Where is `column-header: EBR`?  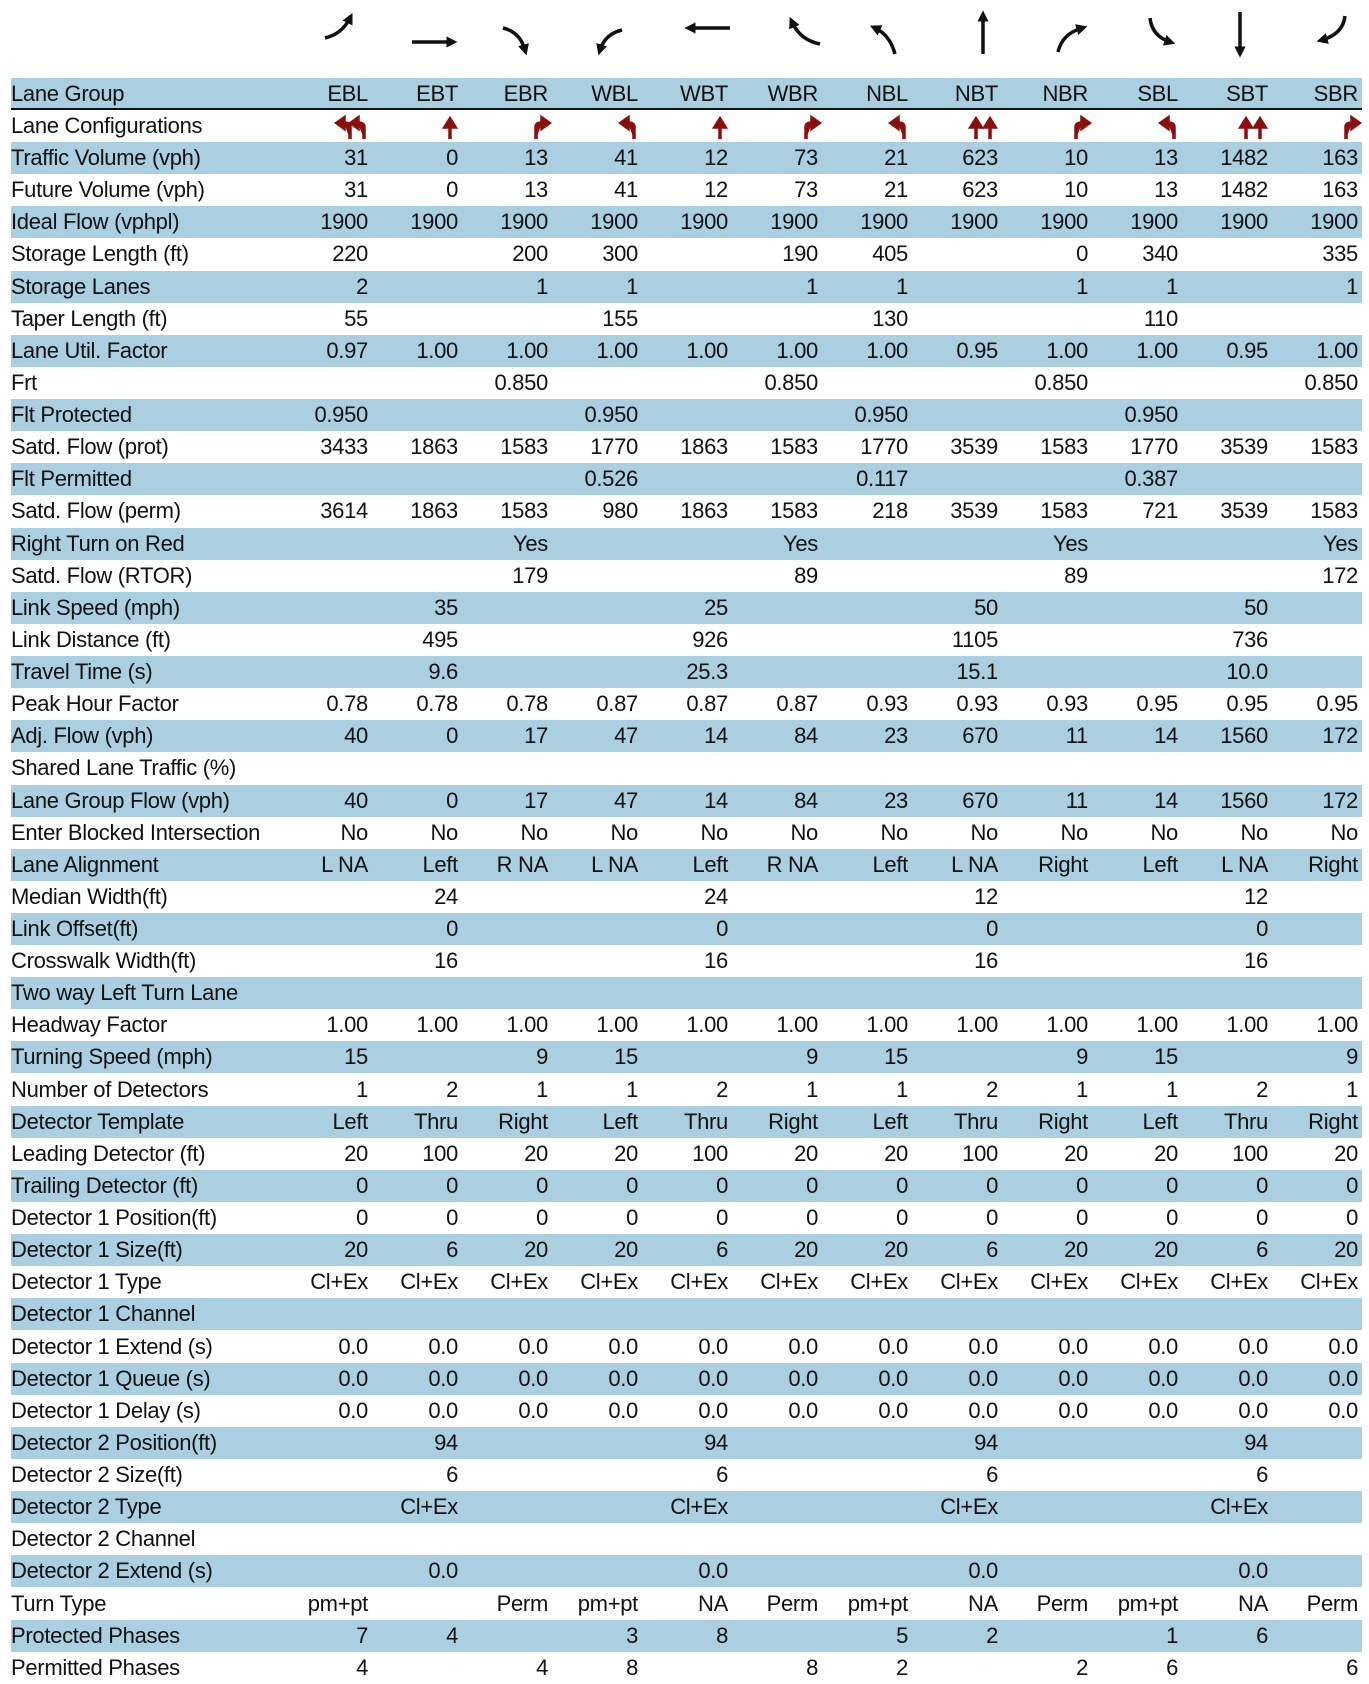
column-header: EBR is located at coordinates (526, 93).